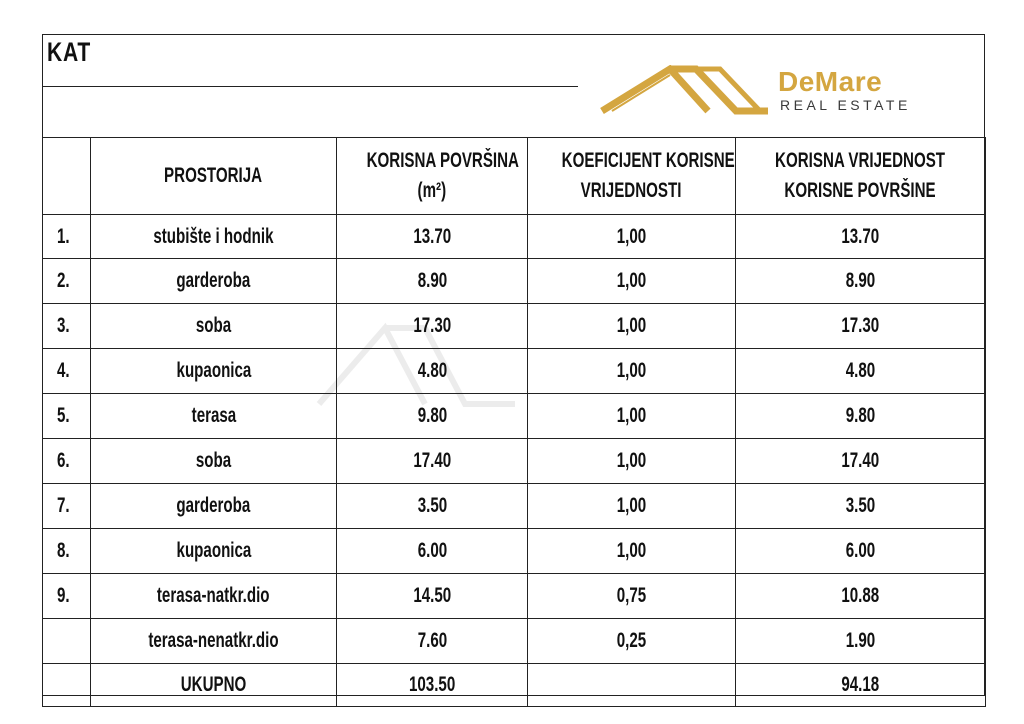 The height and width of the screenshot is (724, 1024). Describe the element at coordinates (860, 416) in the screenshot. I see `room-value: 9.80` at that location.